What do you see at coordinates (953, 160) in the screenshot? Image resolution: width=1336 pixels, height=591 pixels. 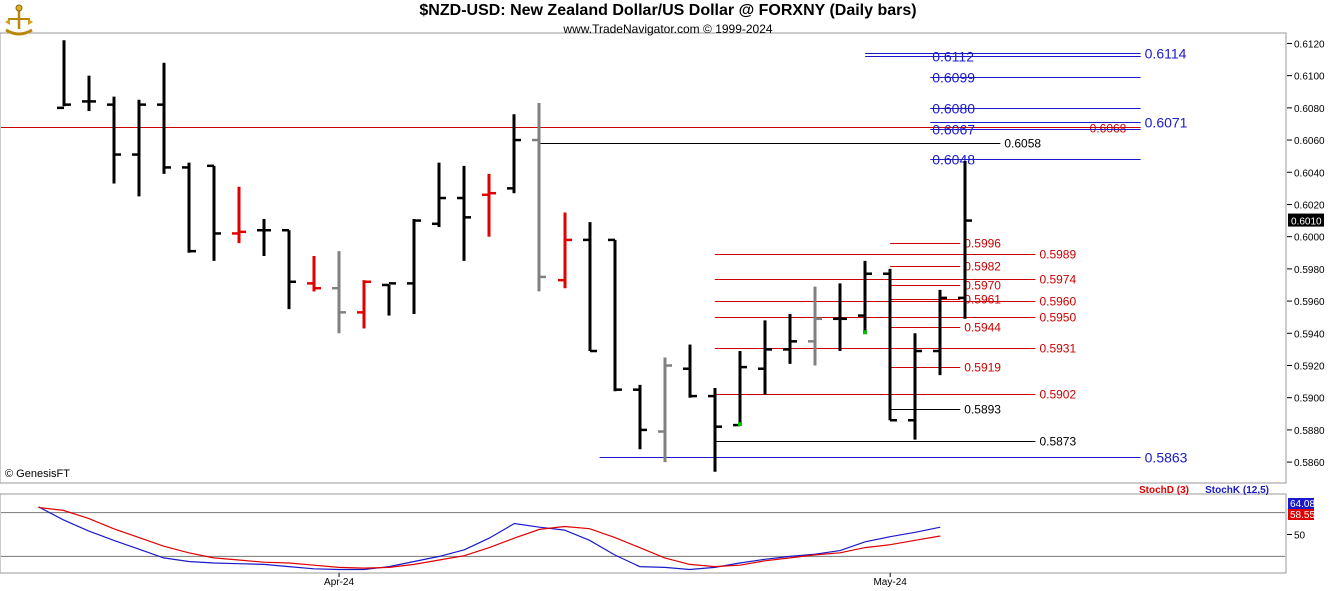 I see `level-label: 0.6048` at bounding box center [953, 160].